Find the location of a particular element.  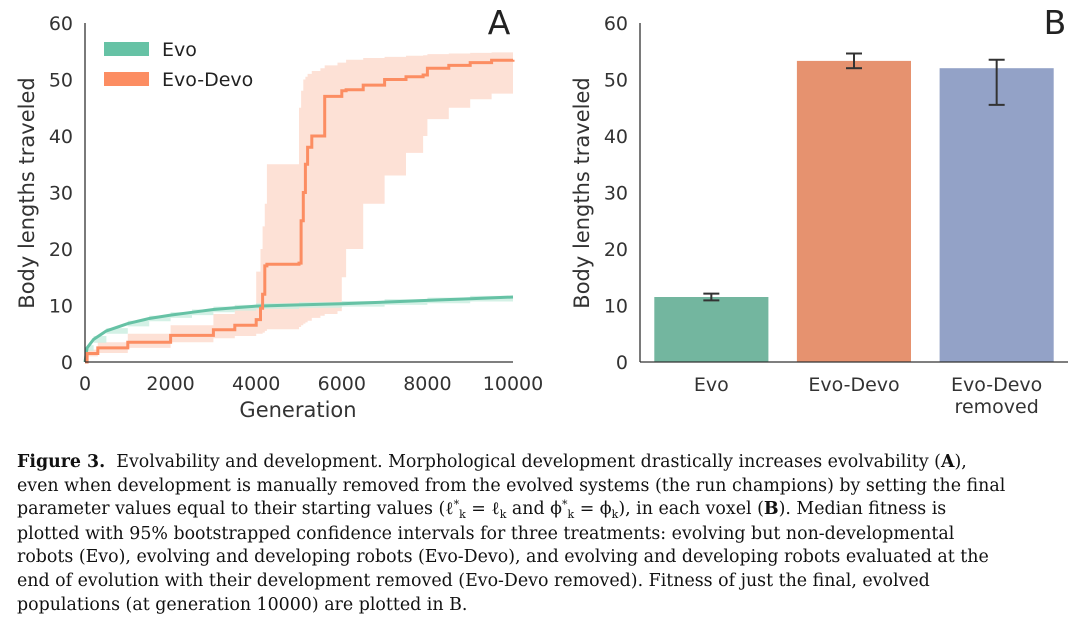

y-tick-label-b: 0 is located at coordinates (622, 363).